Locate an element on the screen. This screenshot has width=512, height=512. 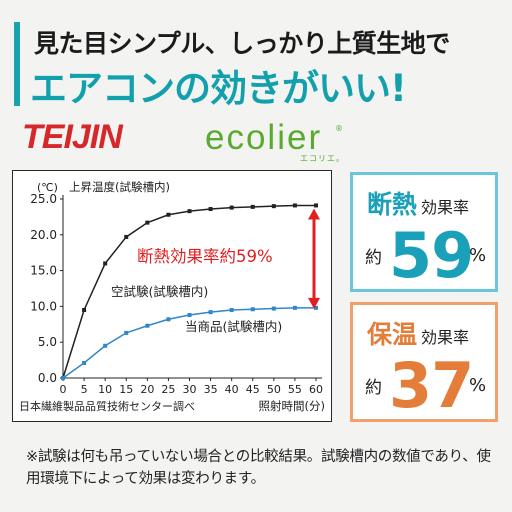
x-tick-label: 60 is located at coordinates (316, 389).